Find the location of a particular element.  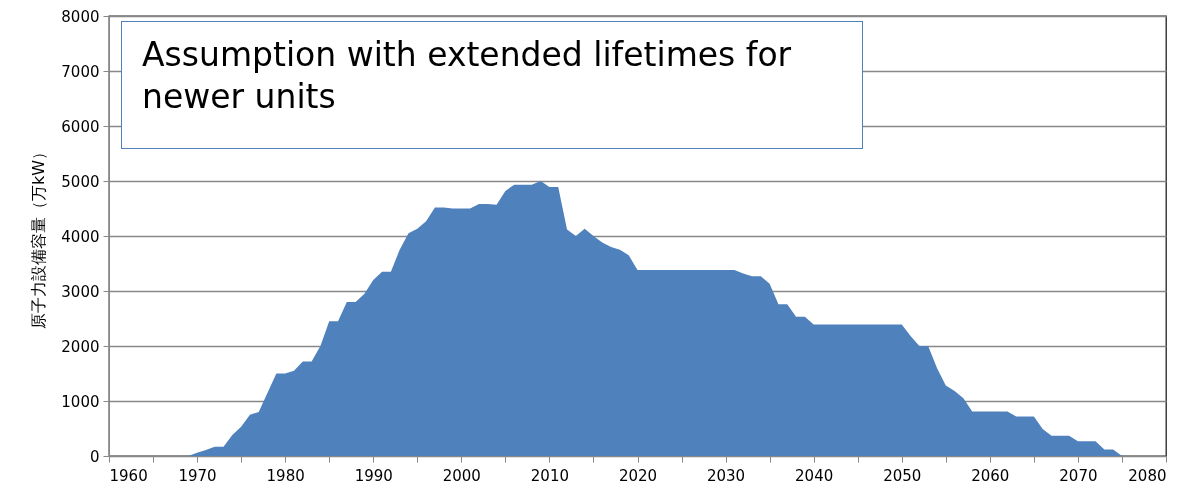

x-tick-label: 2040 is located at coordinates (814, 475).